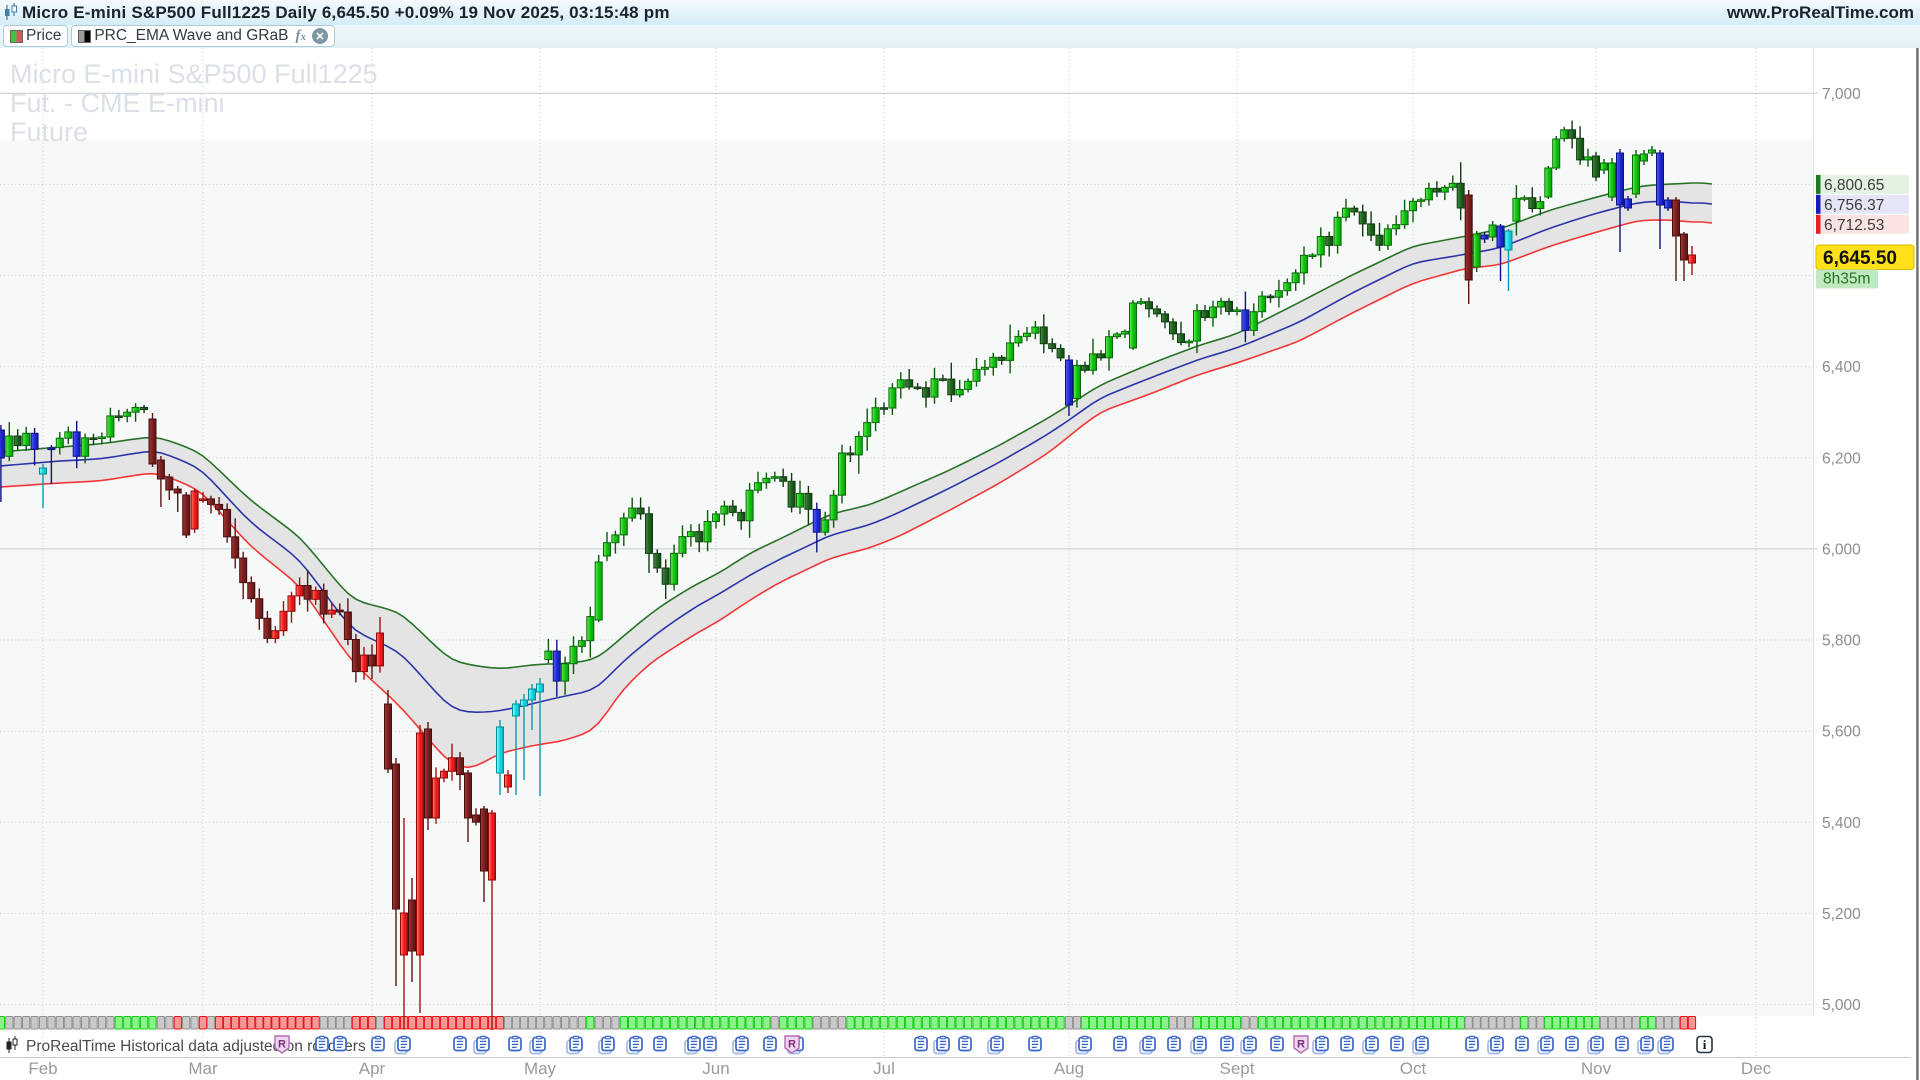 This screenshot has width=1920, height=1080. I want to click on svg-text: Oct, so click(1413, 1068).